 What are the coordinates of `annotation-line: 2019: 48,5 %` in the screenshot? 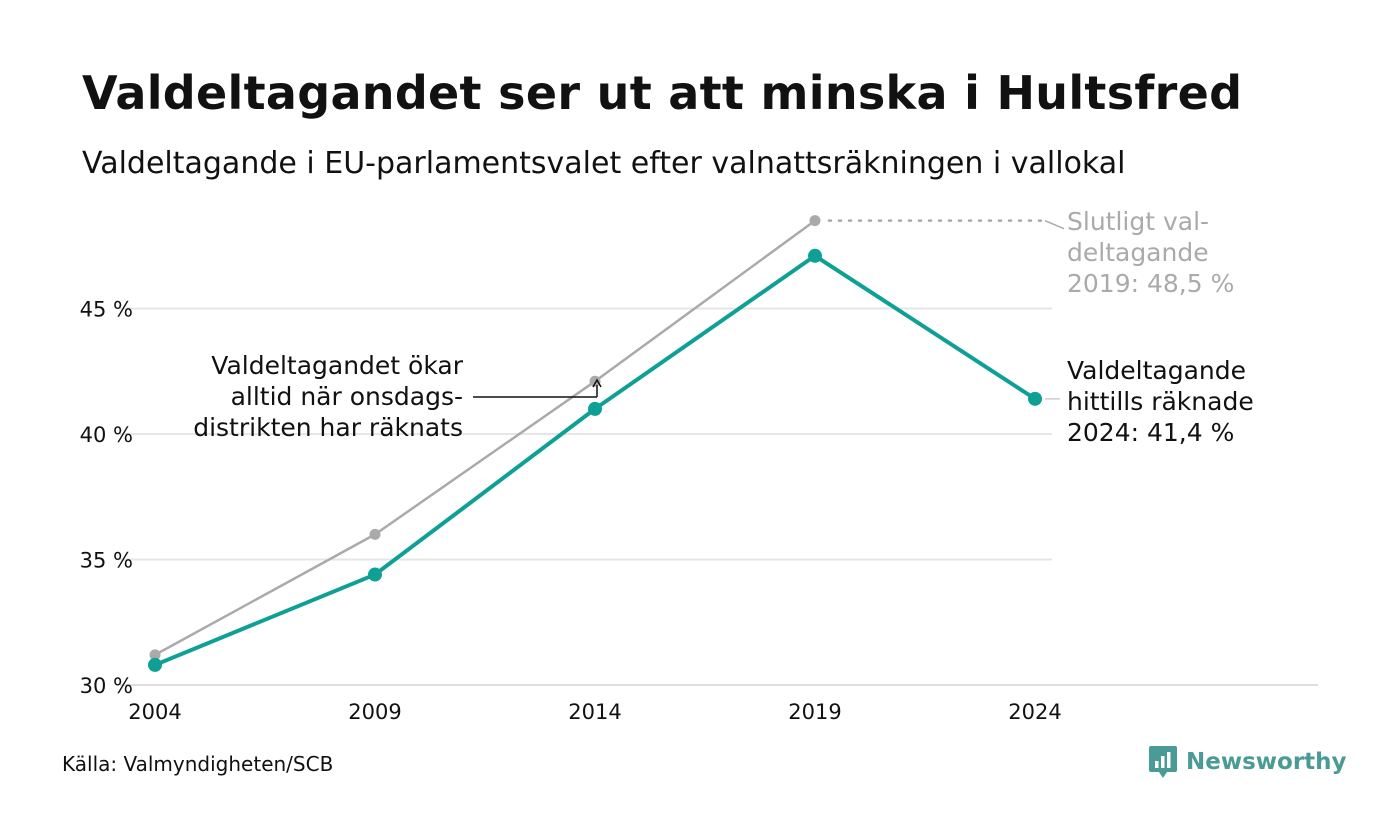 It's located at (1150, 283).